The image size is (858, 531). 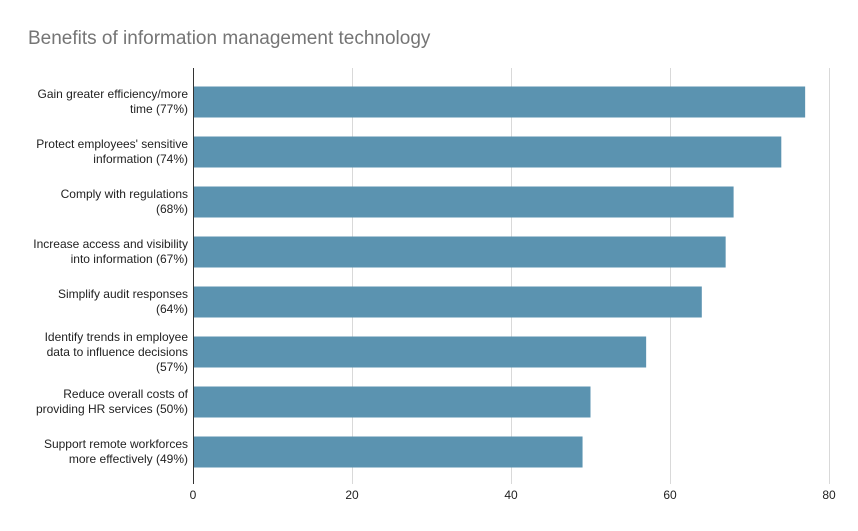 What do you see at coordinates (829, 495) in the screenshot?
I see `x-tick-label: 80` at bounding box center [829, 495].